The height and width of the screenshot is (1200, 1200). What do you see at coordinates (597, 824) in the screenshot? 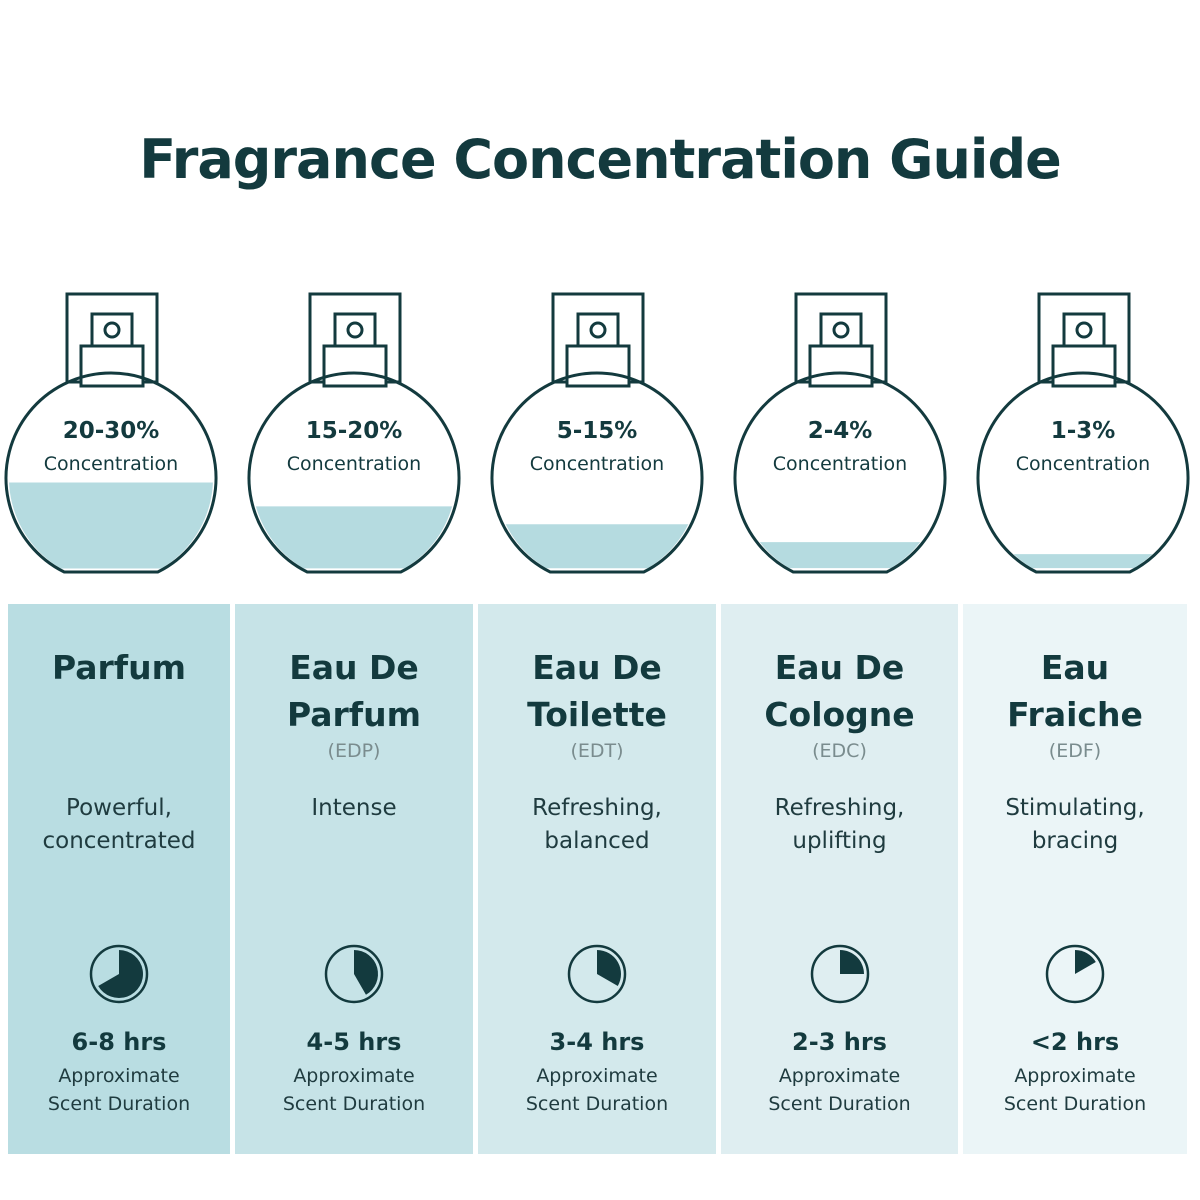
I see `fragrance-description: Refreshing, balanced` at bounding box center [597, 824].